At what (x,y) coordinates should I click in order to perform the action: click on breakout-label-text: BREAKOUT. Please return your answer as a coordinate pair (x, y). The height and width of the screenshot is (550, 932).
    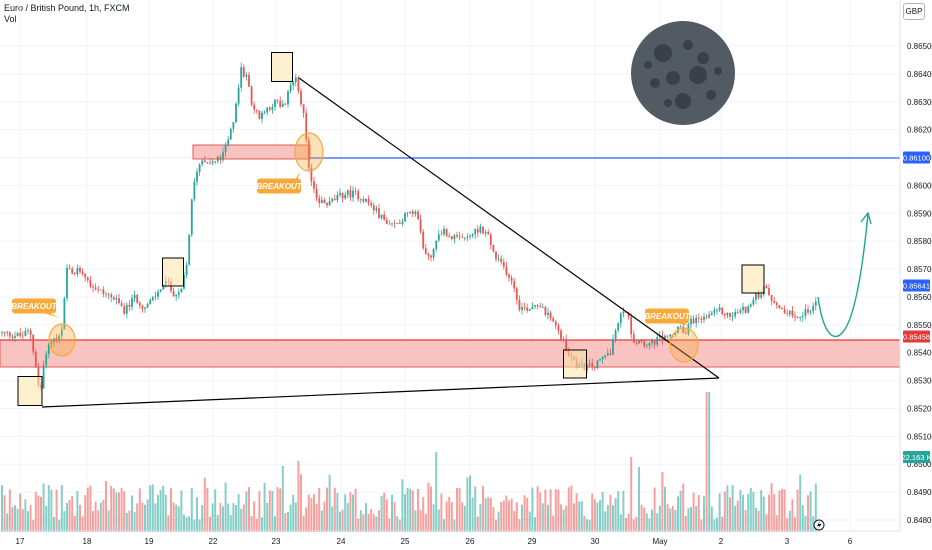
    Looking at the image, I should click on (279, 186).